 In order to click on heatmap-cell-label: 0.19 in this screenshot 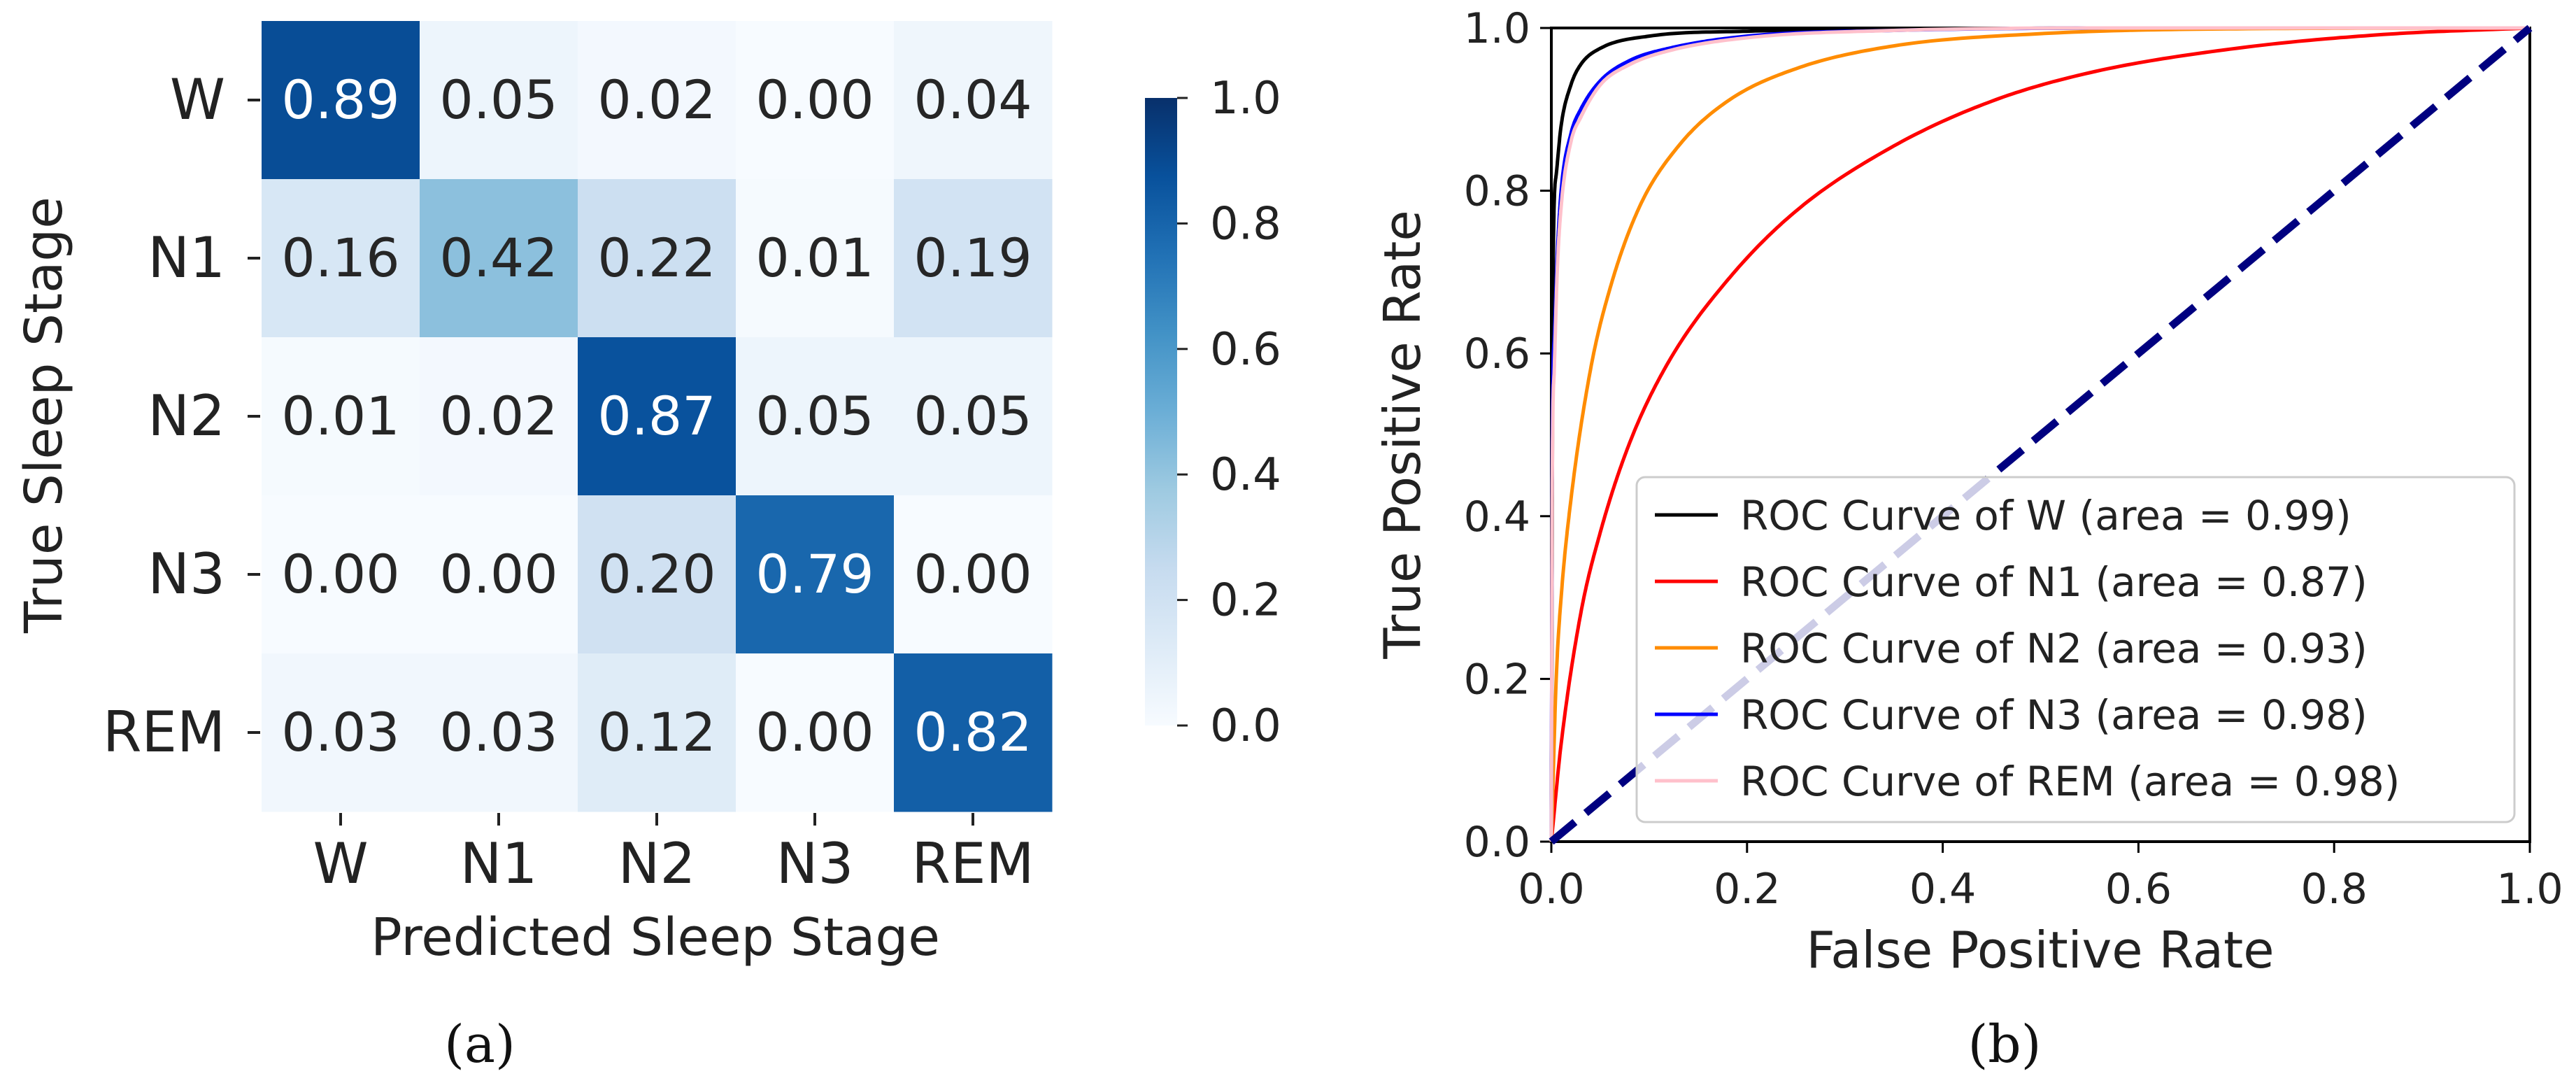, I will do `click(972, 258)`.